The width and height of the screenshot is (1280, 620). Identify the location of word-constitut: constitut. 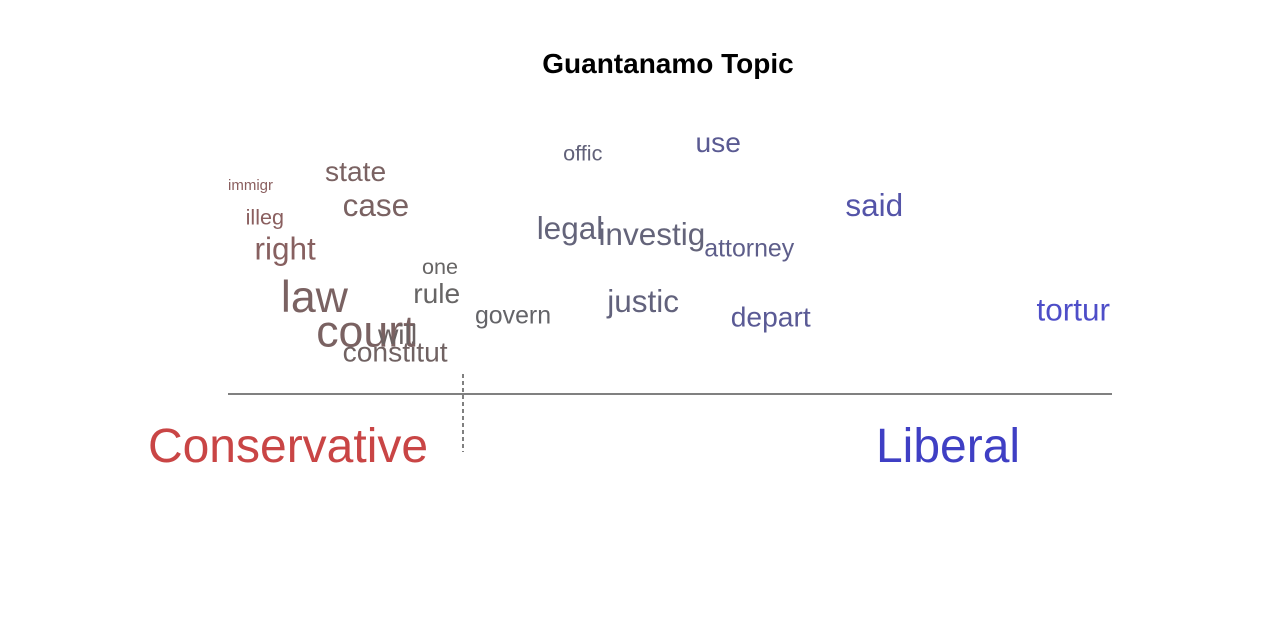
(395, 351).